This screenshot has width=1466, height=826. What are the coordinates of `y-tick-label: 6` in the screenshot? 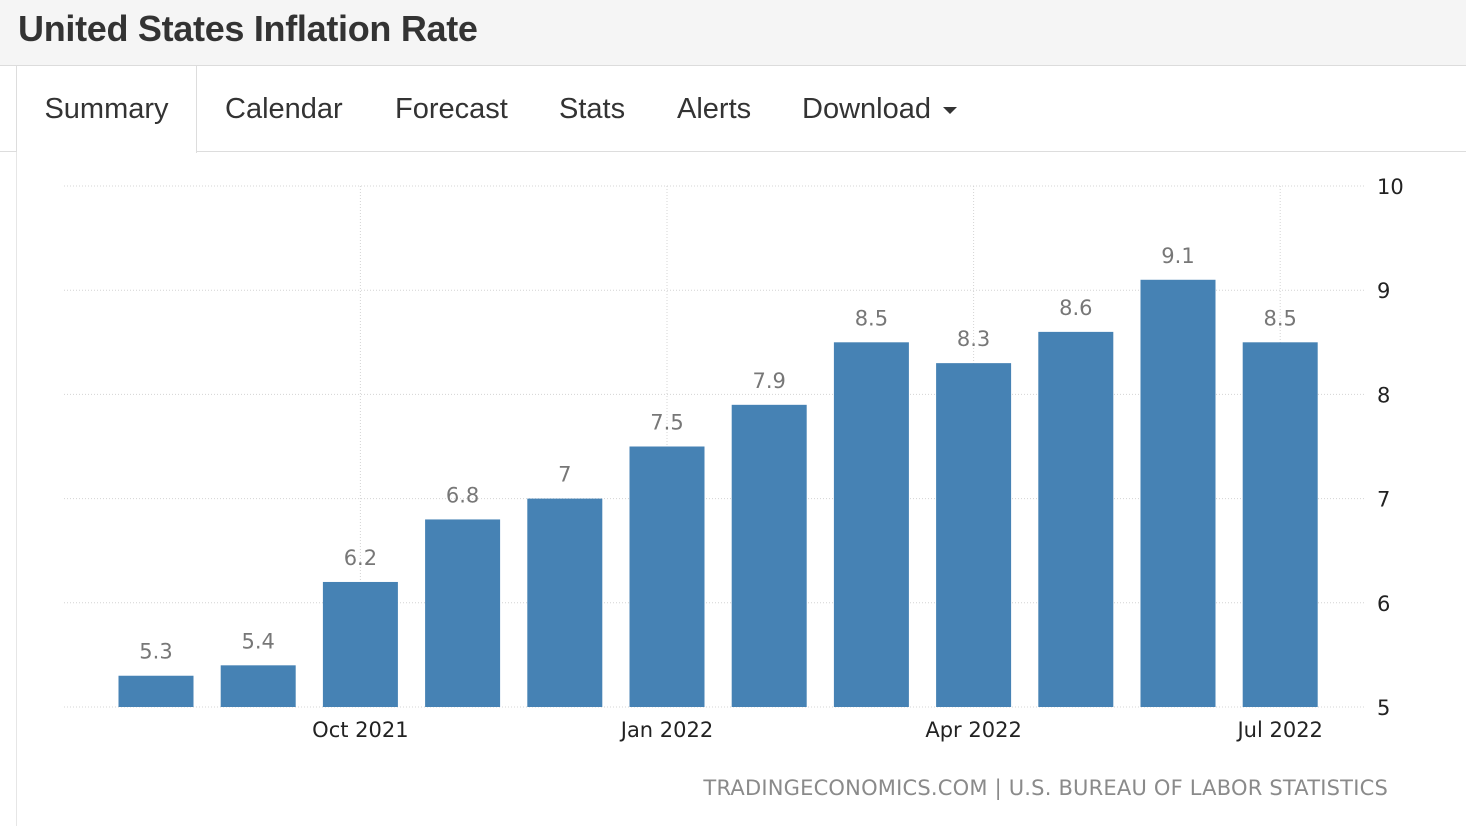 It's located at (1383, 604).